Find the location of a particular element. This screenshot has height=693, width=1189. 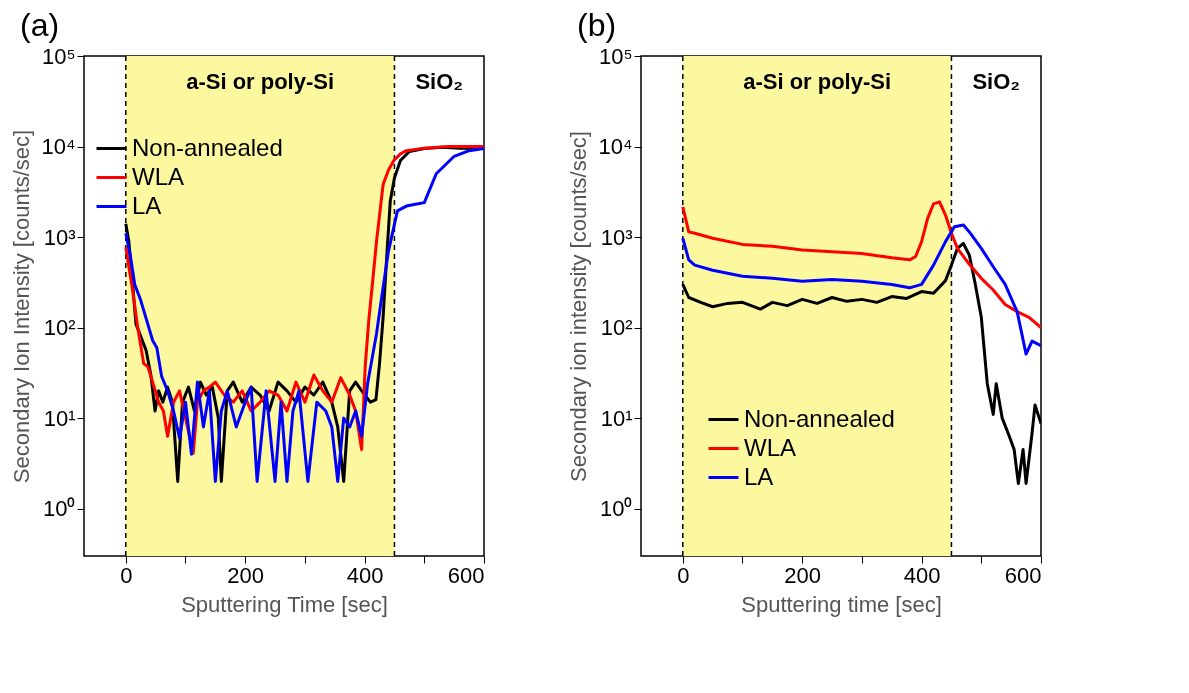

chart-title: (a) is located at coordinates (40, 25).